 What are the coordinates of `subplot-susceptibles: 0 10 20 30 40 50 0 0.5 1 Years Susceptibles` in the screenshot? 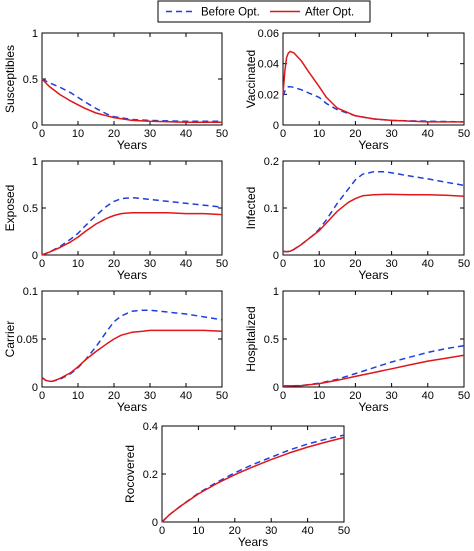 It's located at (115, 90).